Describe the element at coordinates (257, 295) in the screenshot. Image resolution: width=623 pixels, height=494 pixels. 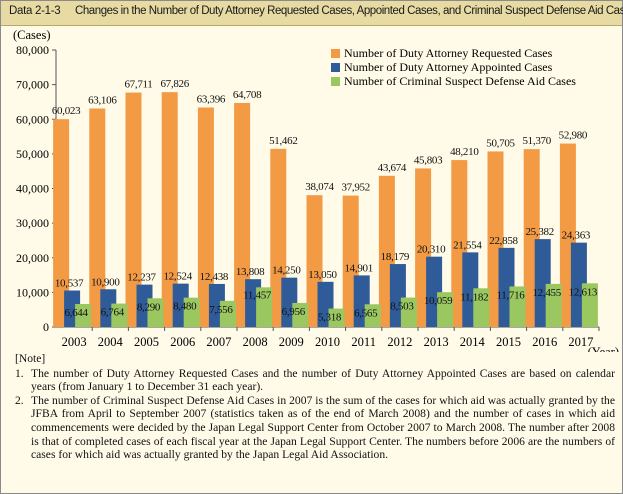
I see `data-label: 11,457` at that location.